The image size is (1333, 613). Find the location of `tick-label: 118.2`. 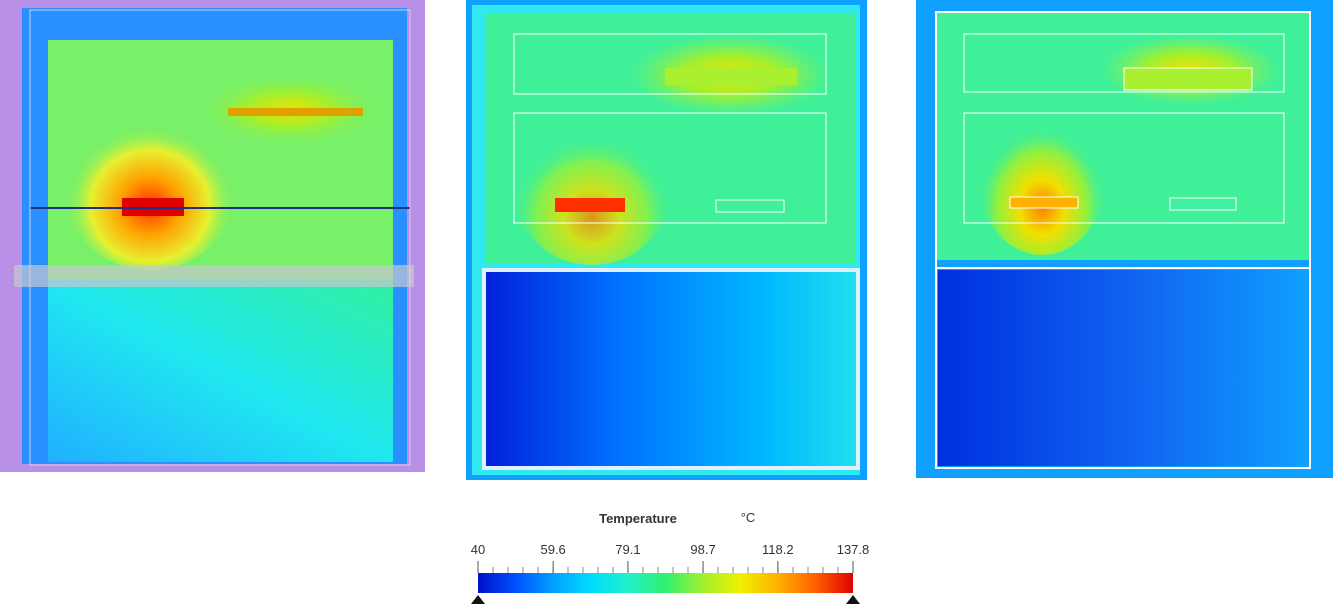

tick-label: 118.2 is located at coordinates (778, 549).